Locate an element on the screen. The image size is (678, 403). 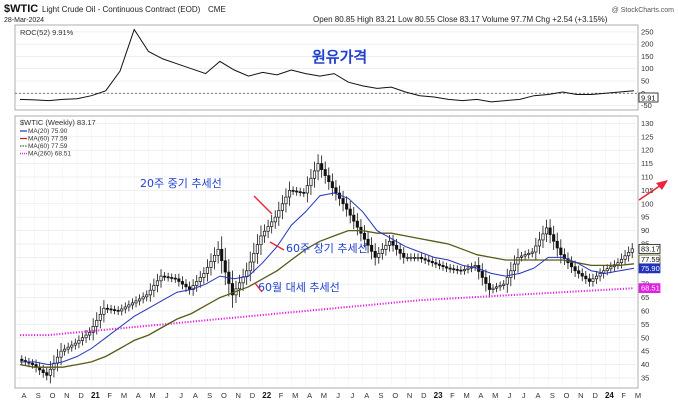
watermark: @ StockCharts.com is located at coordinates (643, 10).